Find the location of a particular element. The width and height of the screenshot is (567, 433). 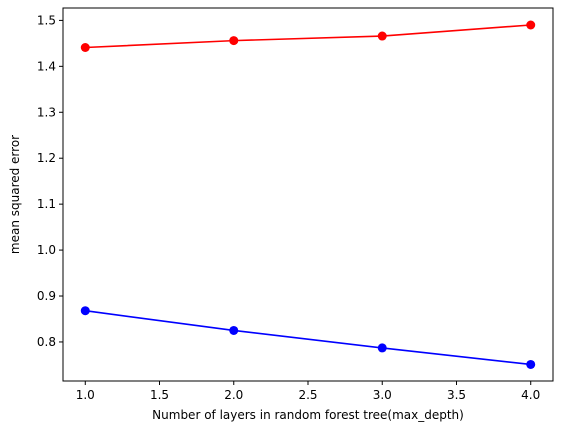

x-tick-label: 4.0 is located at coordinates (530, 395).